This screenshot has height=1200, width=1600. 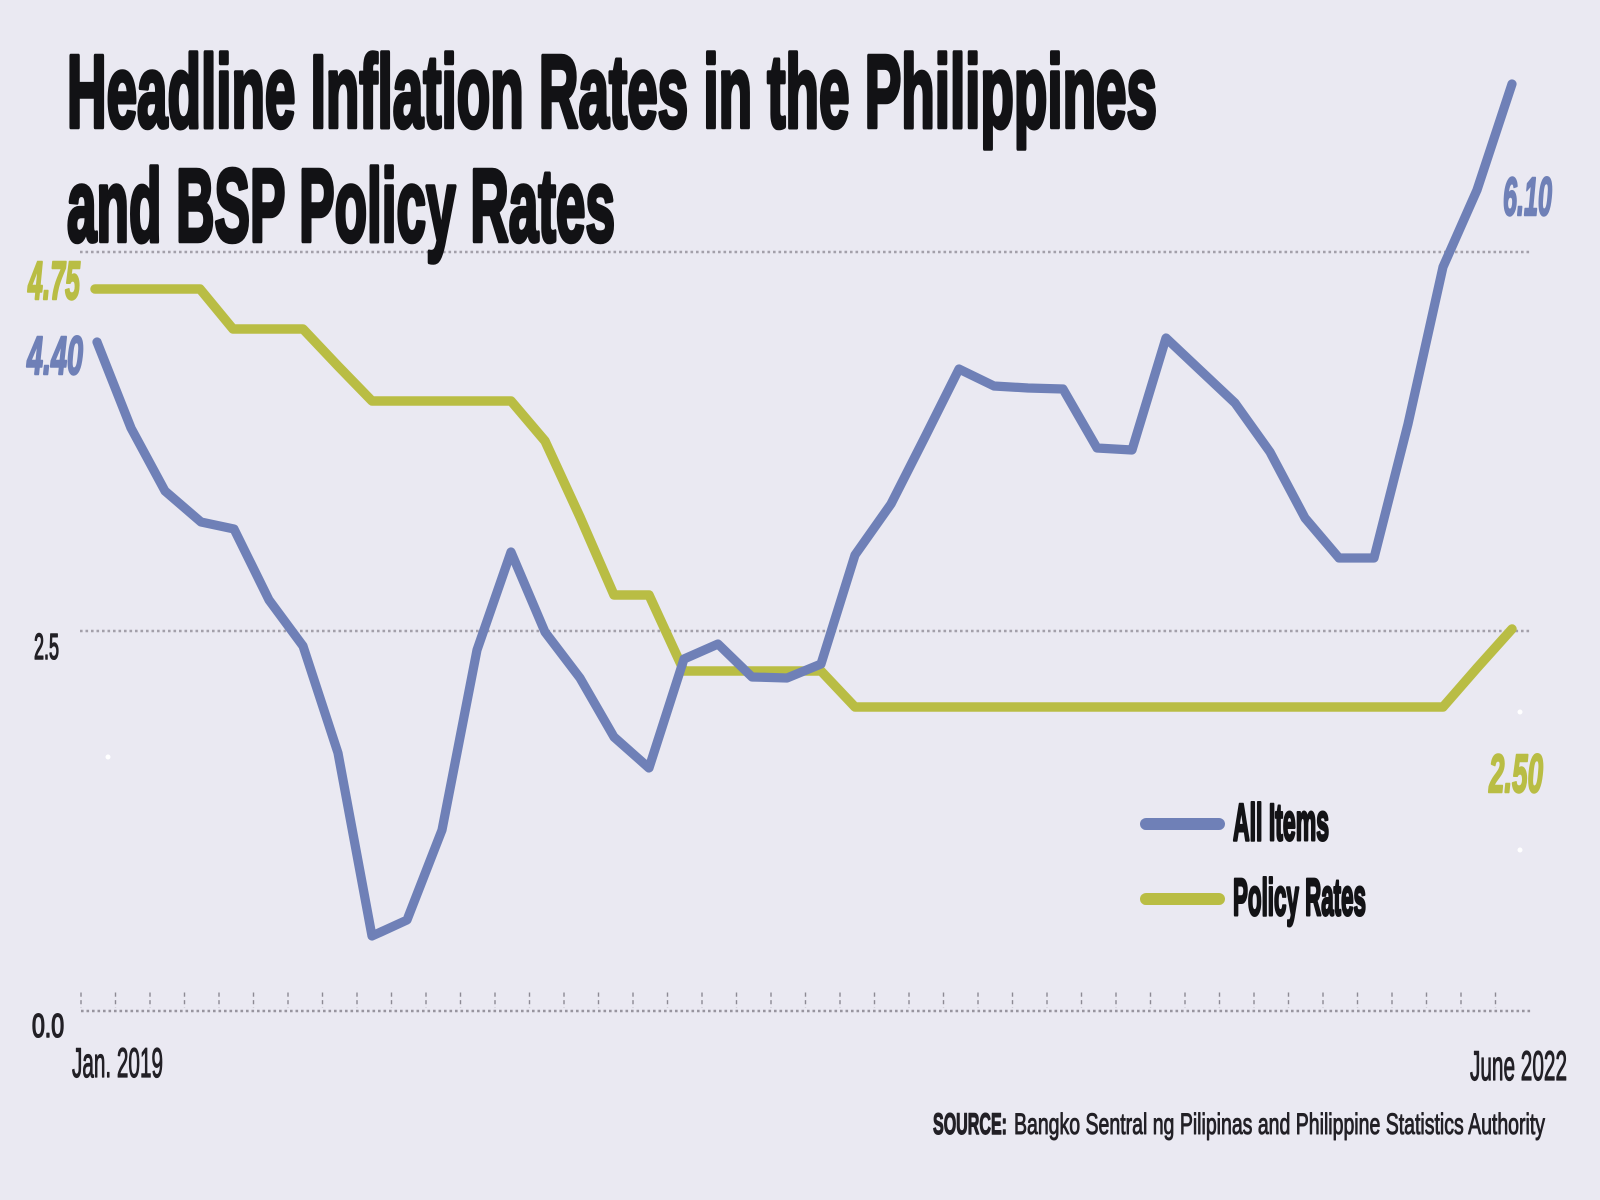 What do you see at coordinates (117, 1062) in the screenshot?
I see `svg-text: Jan. 2019` at bounding box center [117, 1062].